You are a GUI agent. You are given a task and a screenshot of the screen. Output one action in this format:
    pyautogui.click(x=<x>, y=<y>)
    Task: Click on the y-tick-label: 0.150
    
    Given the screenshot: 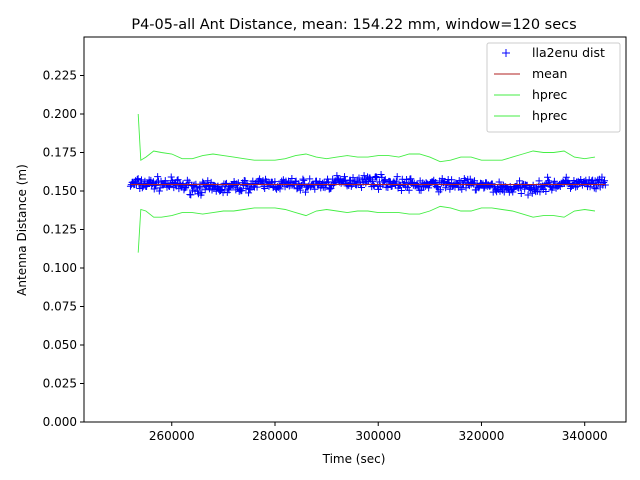 What is the action you would take?
    pyautogui.click(x=60, y=191)
    